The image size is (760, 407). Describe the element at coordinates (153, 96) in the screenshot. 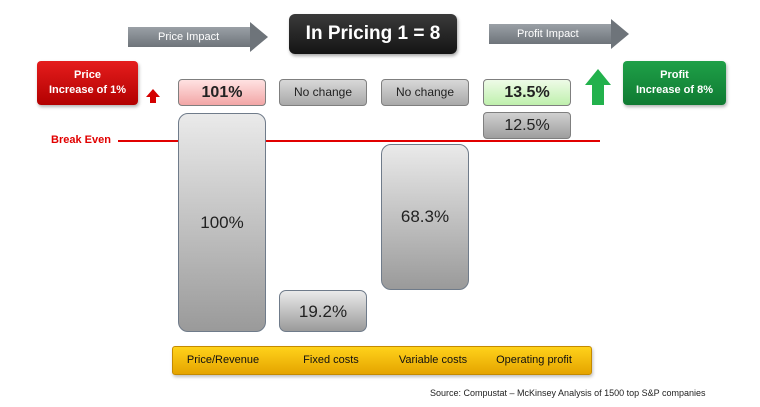

I see `up-arrow-red-icon` at that location.